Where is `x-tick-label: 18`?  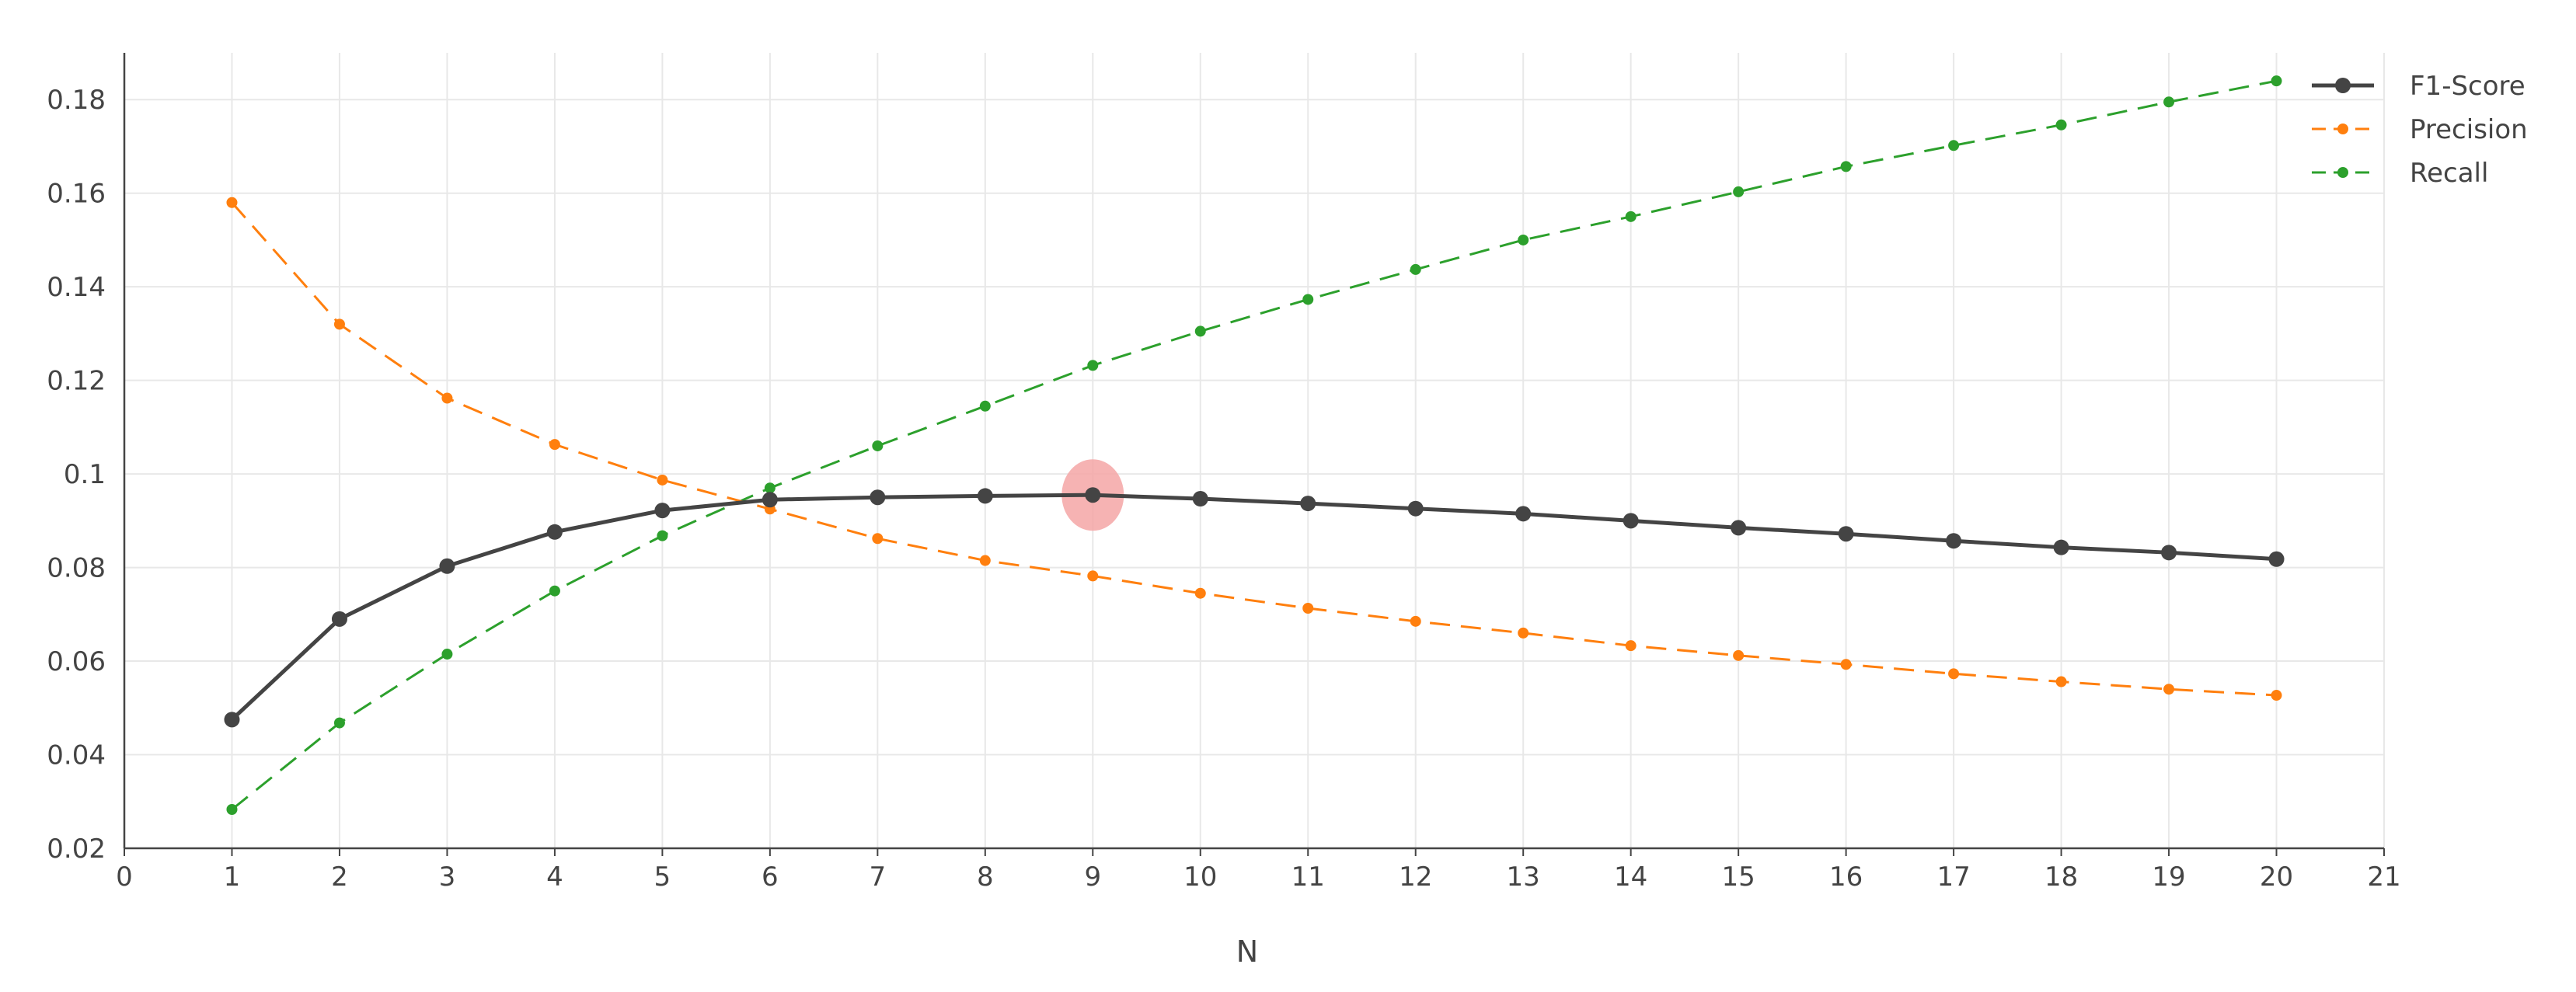 x-tick-label: 18 is located at coordinates (2061, 877).